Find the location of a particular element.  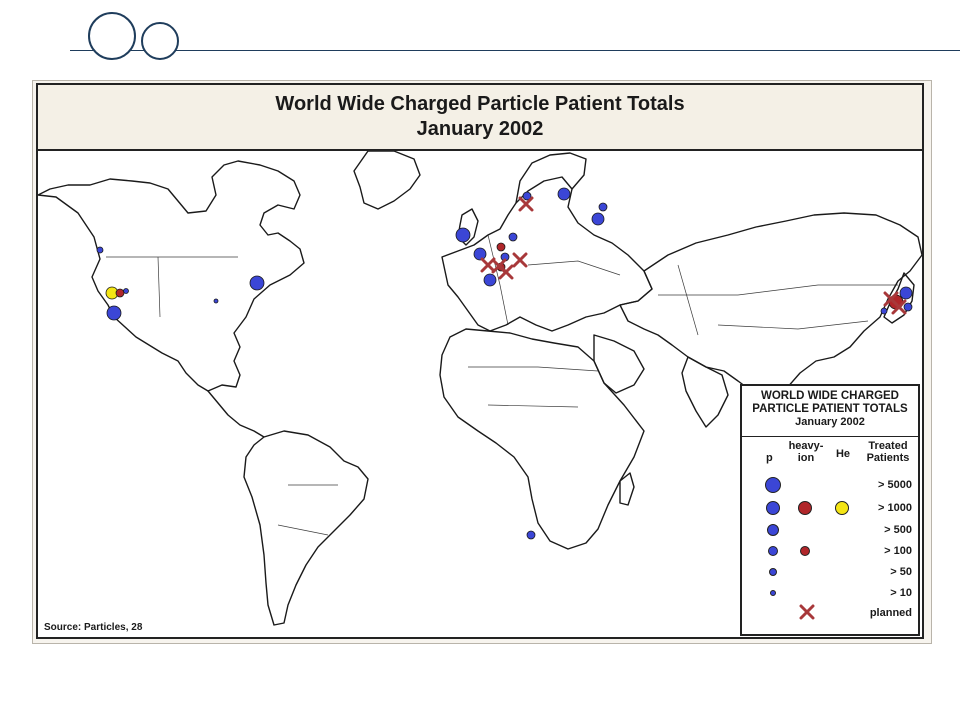

legend-row-5000: > 5000 is located at coordinates (895, 485).